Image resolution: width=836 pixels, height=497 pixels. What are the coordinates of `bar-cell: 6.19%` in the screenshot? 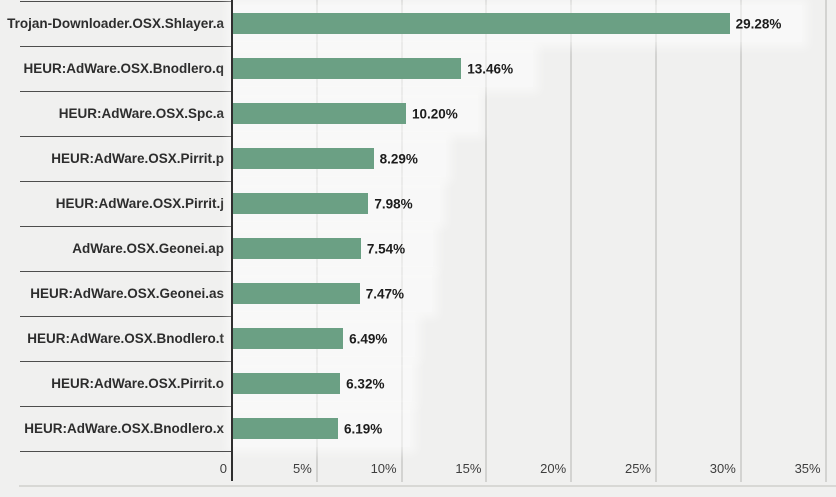 It's located at (534, 428).